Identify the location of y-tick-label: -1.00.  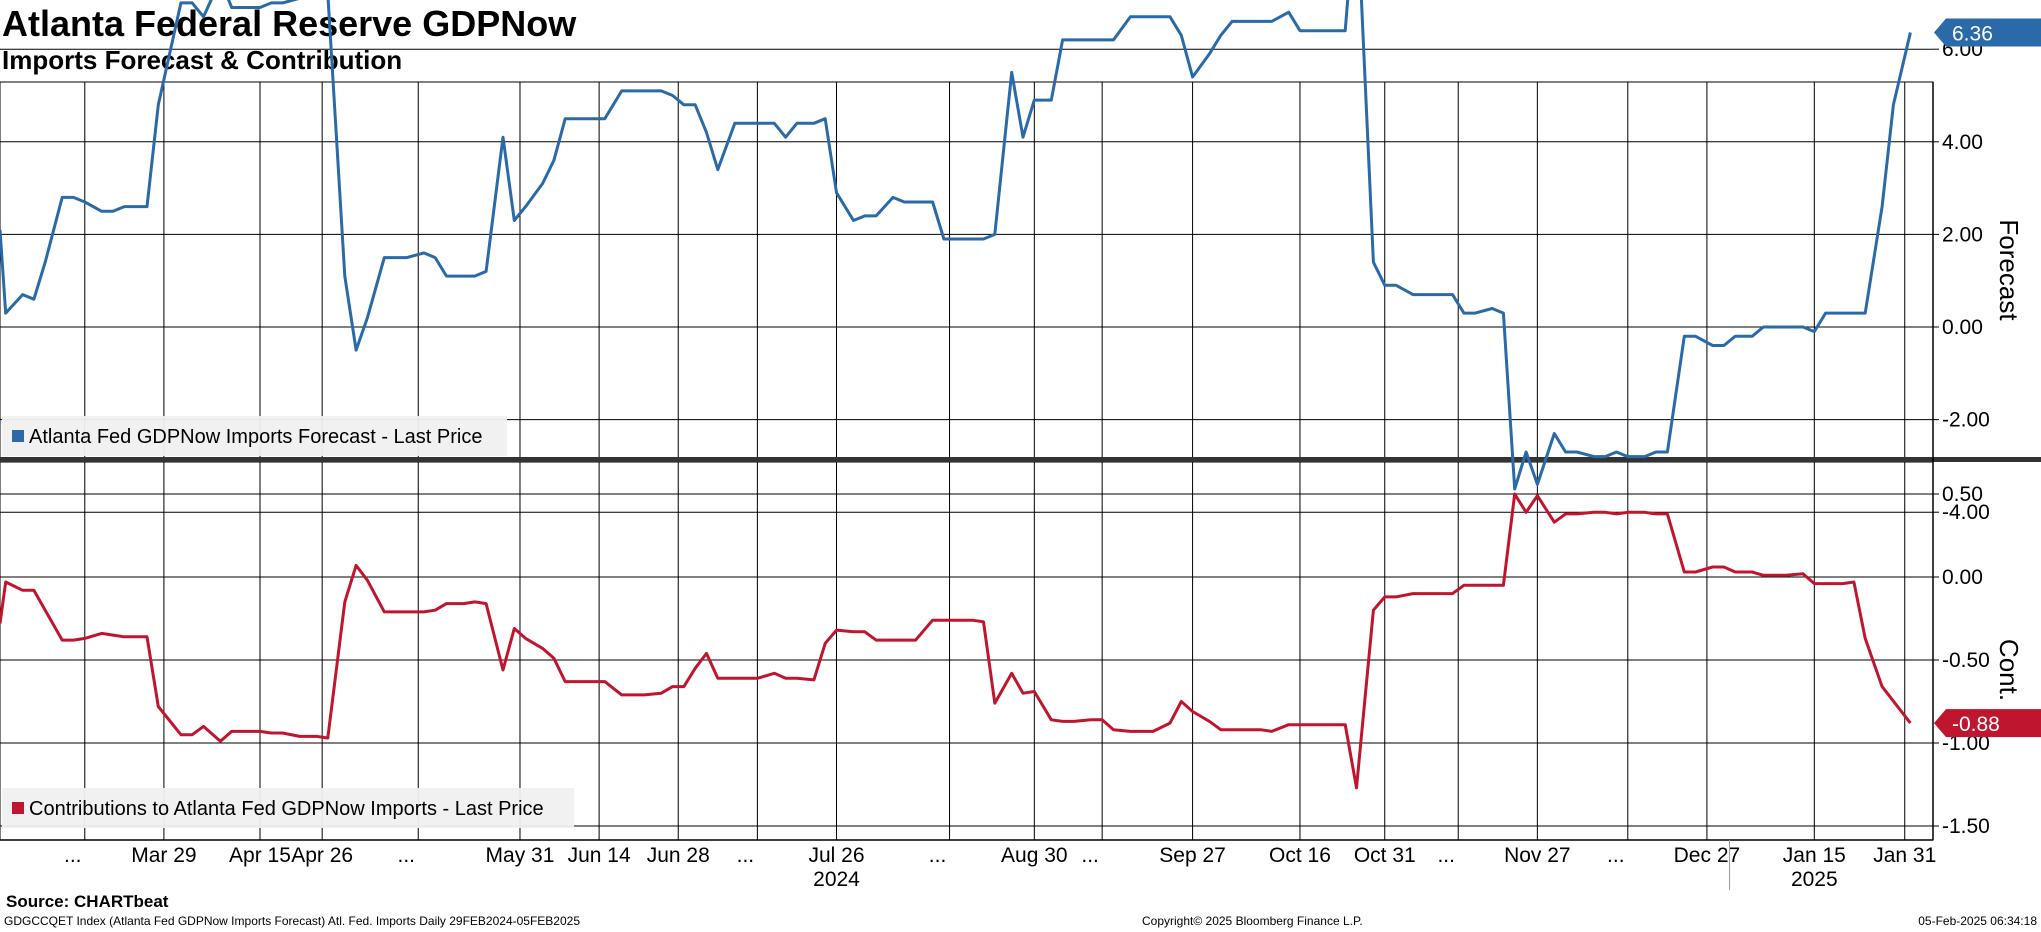
(1966, 743).